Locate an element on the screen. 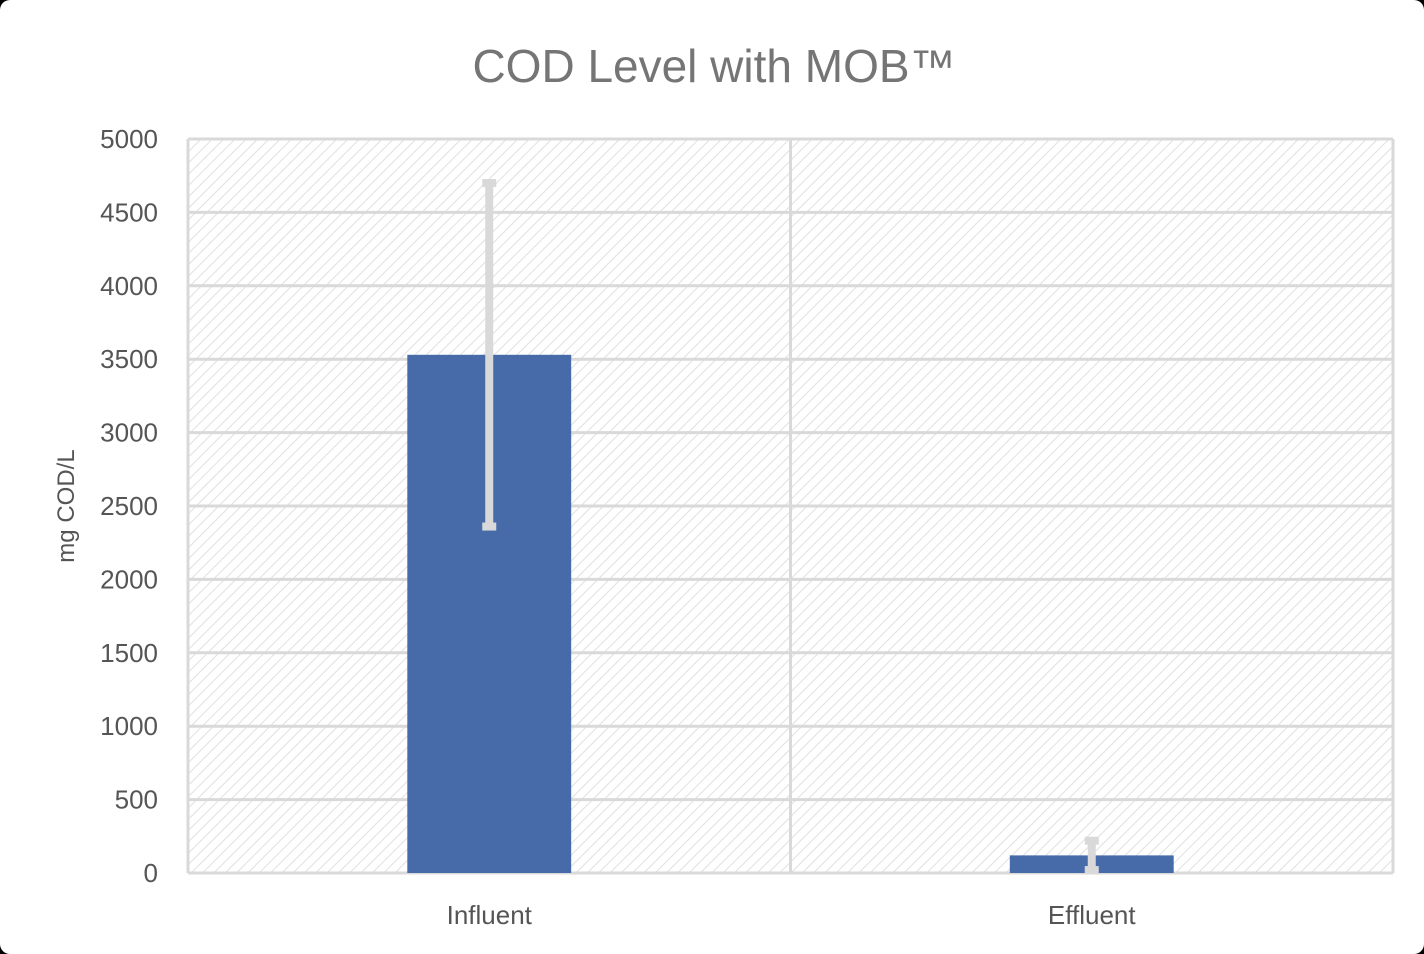 This screenshot has width=1424, height=954. error-cap-lower-effluent is located at coordinates (1091, 870).